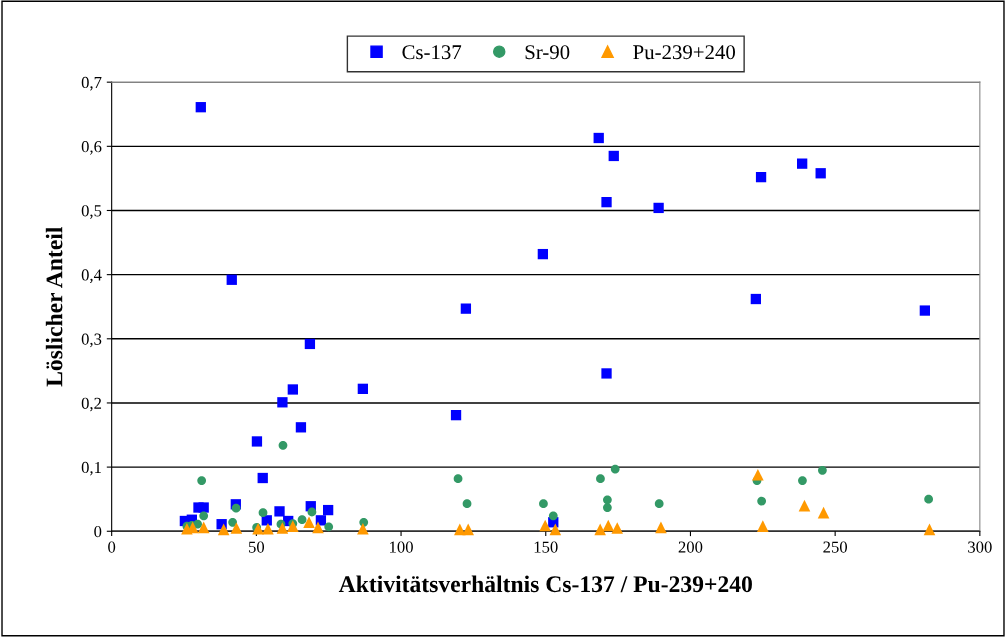 This screenshot has height=637, width=1006. What do you see at coordinates (91, 212) in the screenshot?
I see `y-tick-label: 0,5` at bounding box center [91, 212].